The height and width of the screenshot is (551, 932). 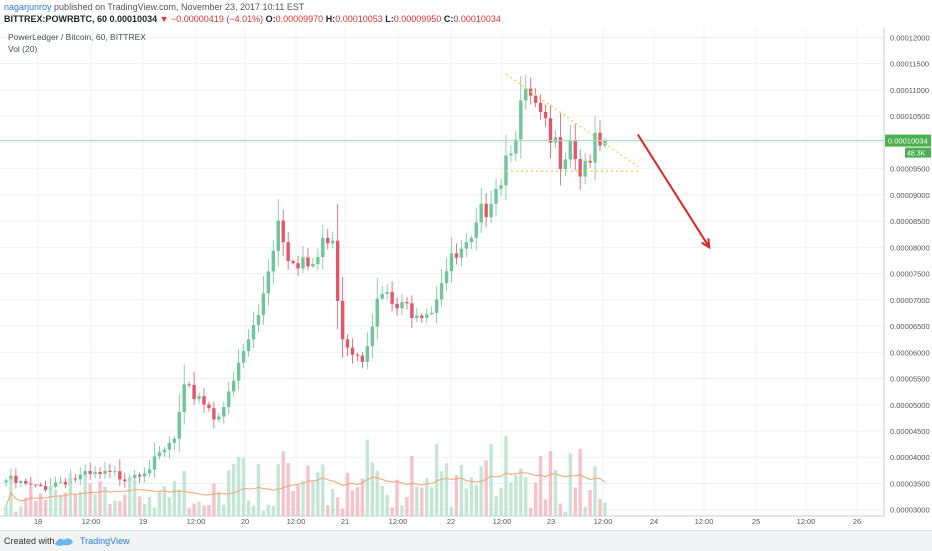 I want to click on triangle-upper-line, so click(x=572, y=120).